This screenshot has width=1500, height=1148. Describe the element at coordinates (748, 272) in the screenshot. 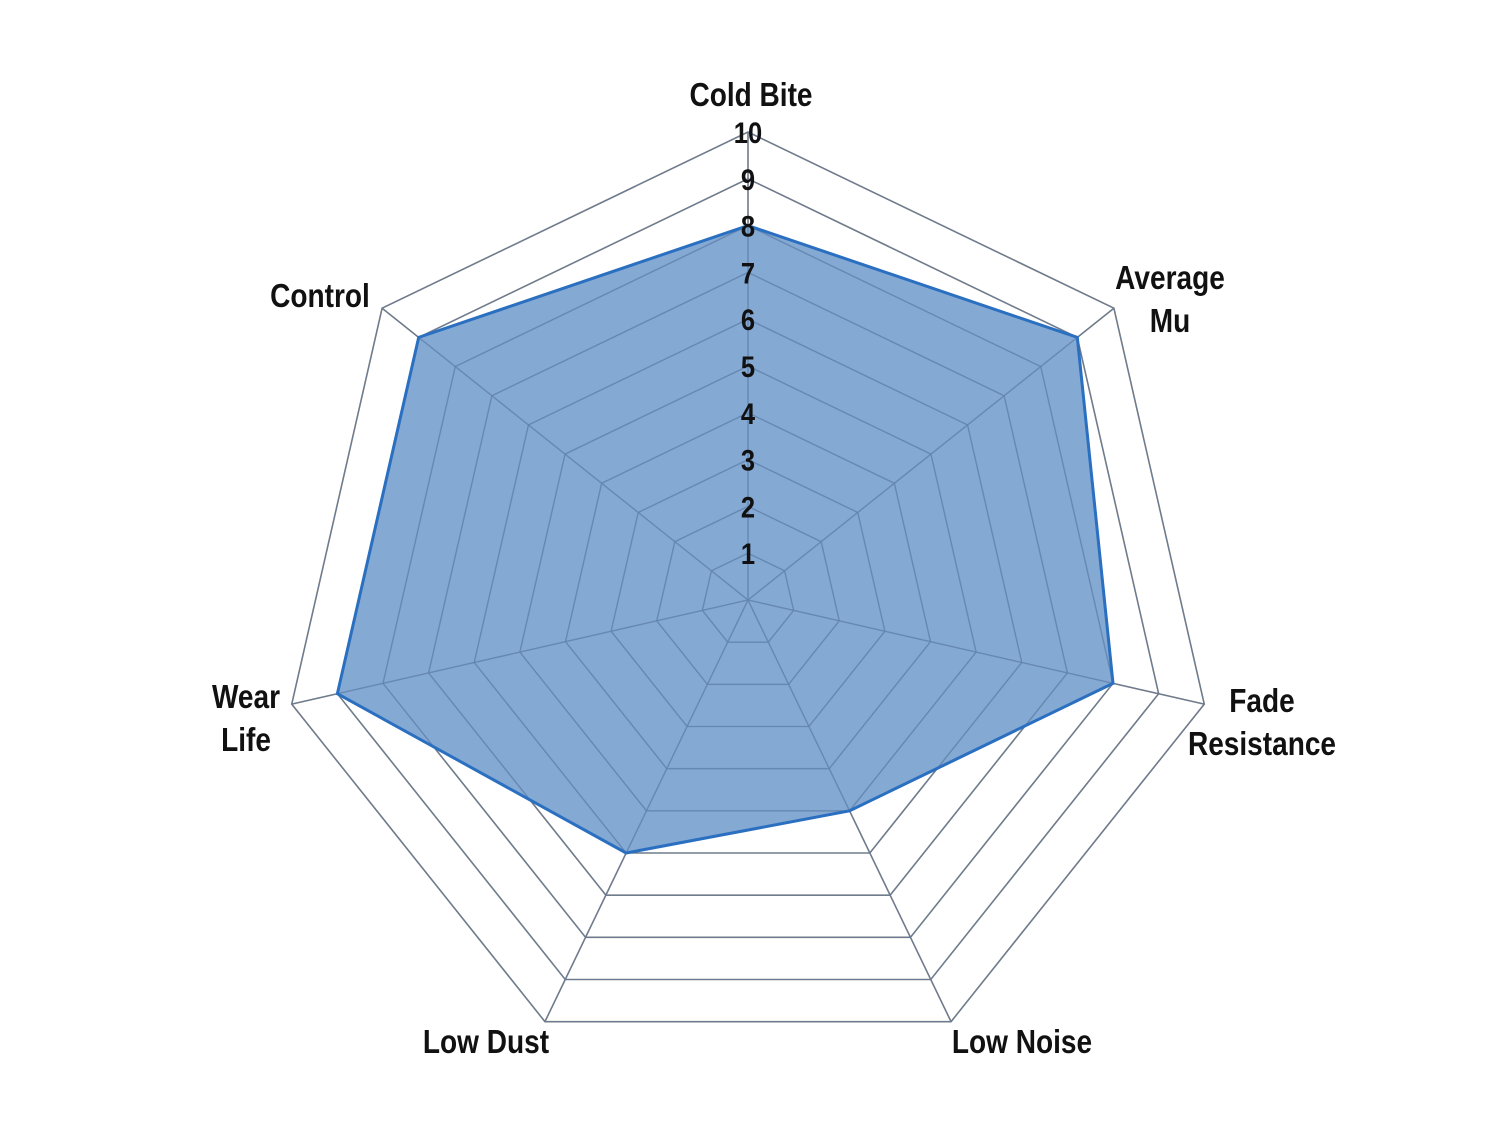

I see `tick-label-7: 7` at that location.